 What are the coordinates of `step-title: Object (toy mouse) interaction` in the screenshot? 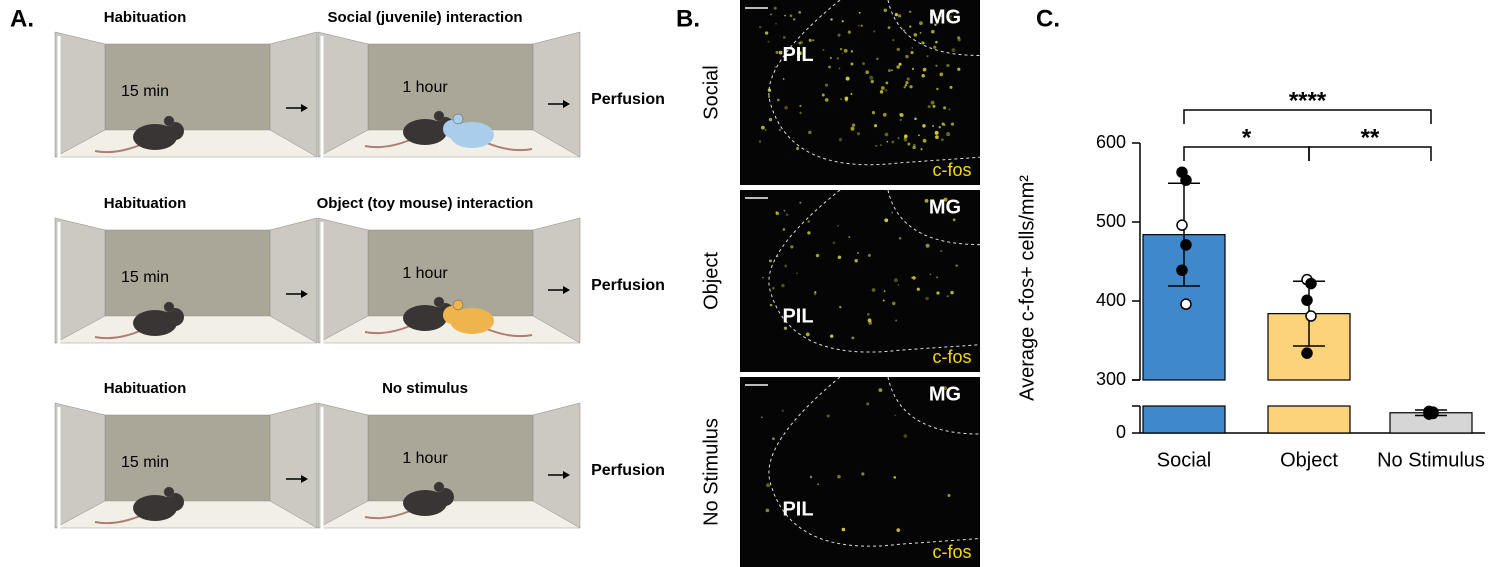 It's located at (425, 203).